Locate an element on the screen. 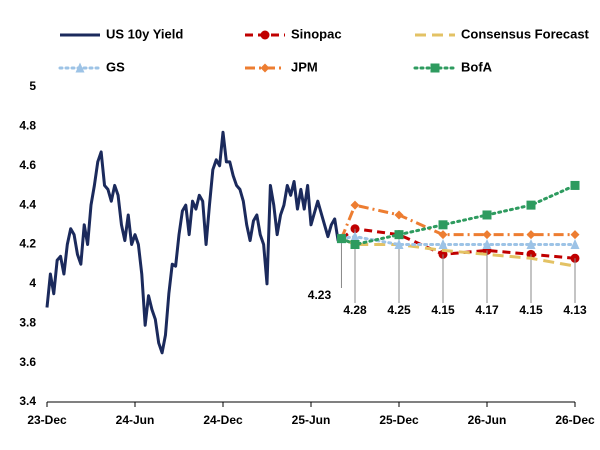 This screenshot has height=450, width=600. y-tick-label: 4.8 is located at coordinates (27, 126).